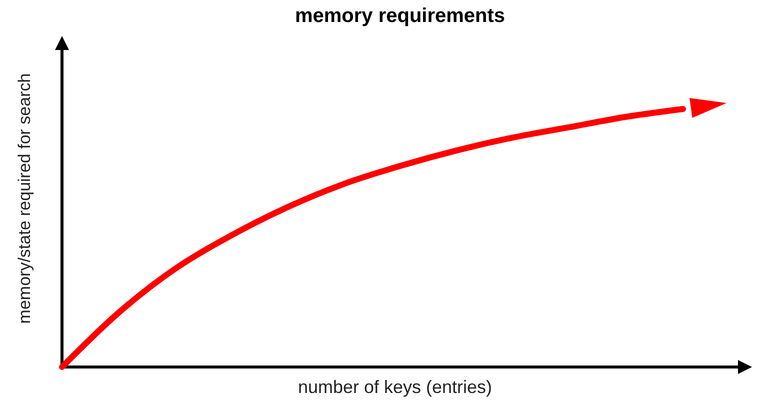  Describe the element at coordinates (400, 16) in the screenshot. I see `chart-title: memory requirements` at that location.